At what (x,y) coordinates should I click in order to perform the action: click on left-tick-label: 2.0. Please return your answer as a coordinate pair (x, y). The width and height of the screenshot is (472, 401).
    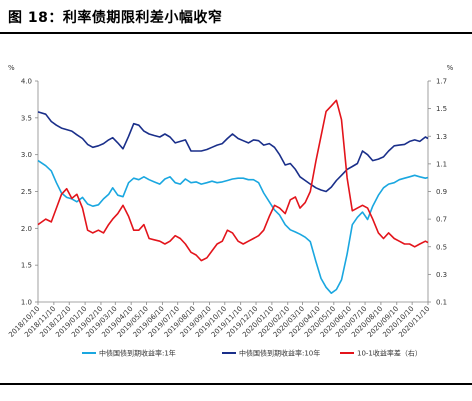
    Looking at the image, I should click on (26, 229).